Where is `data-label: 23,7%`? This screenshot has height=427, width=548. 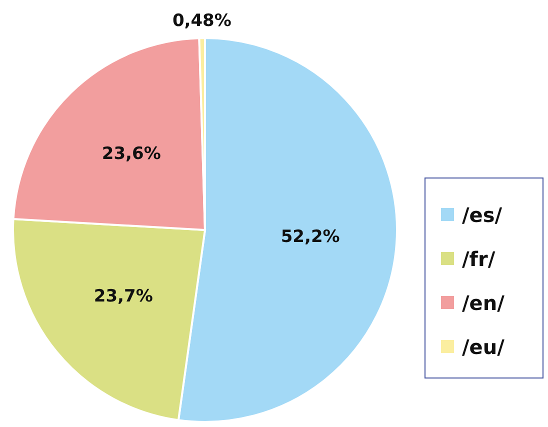
data-label: 23,7% is located at coordinates (123, 296).